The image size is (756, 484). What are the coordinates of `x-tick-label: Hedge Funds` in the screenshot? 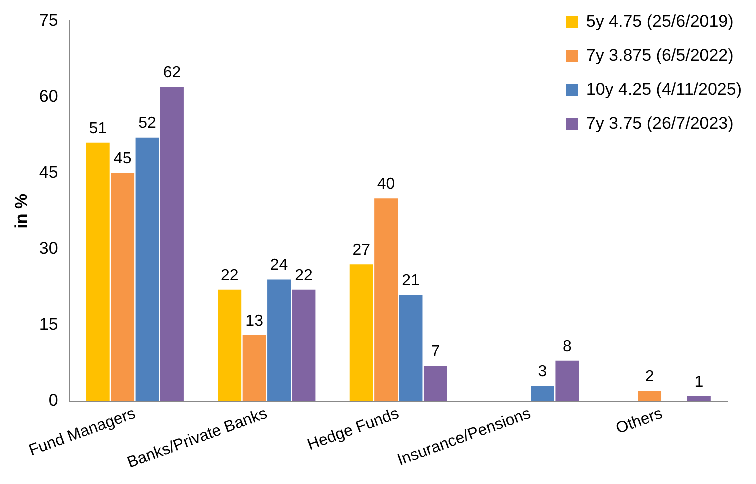 It's located at (354, 429).